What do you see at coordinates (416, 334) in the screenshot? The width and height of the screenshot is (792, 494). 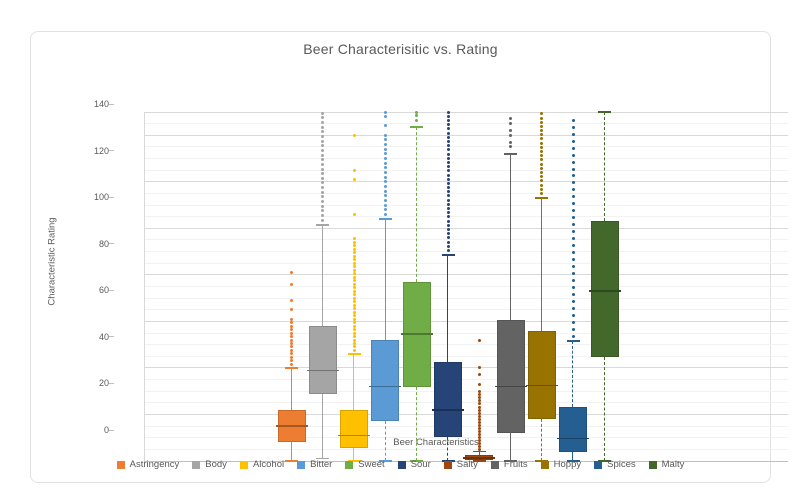 I see `median-line-sweet` at bounding box center [416, 334].